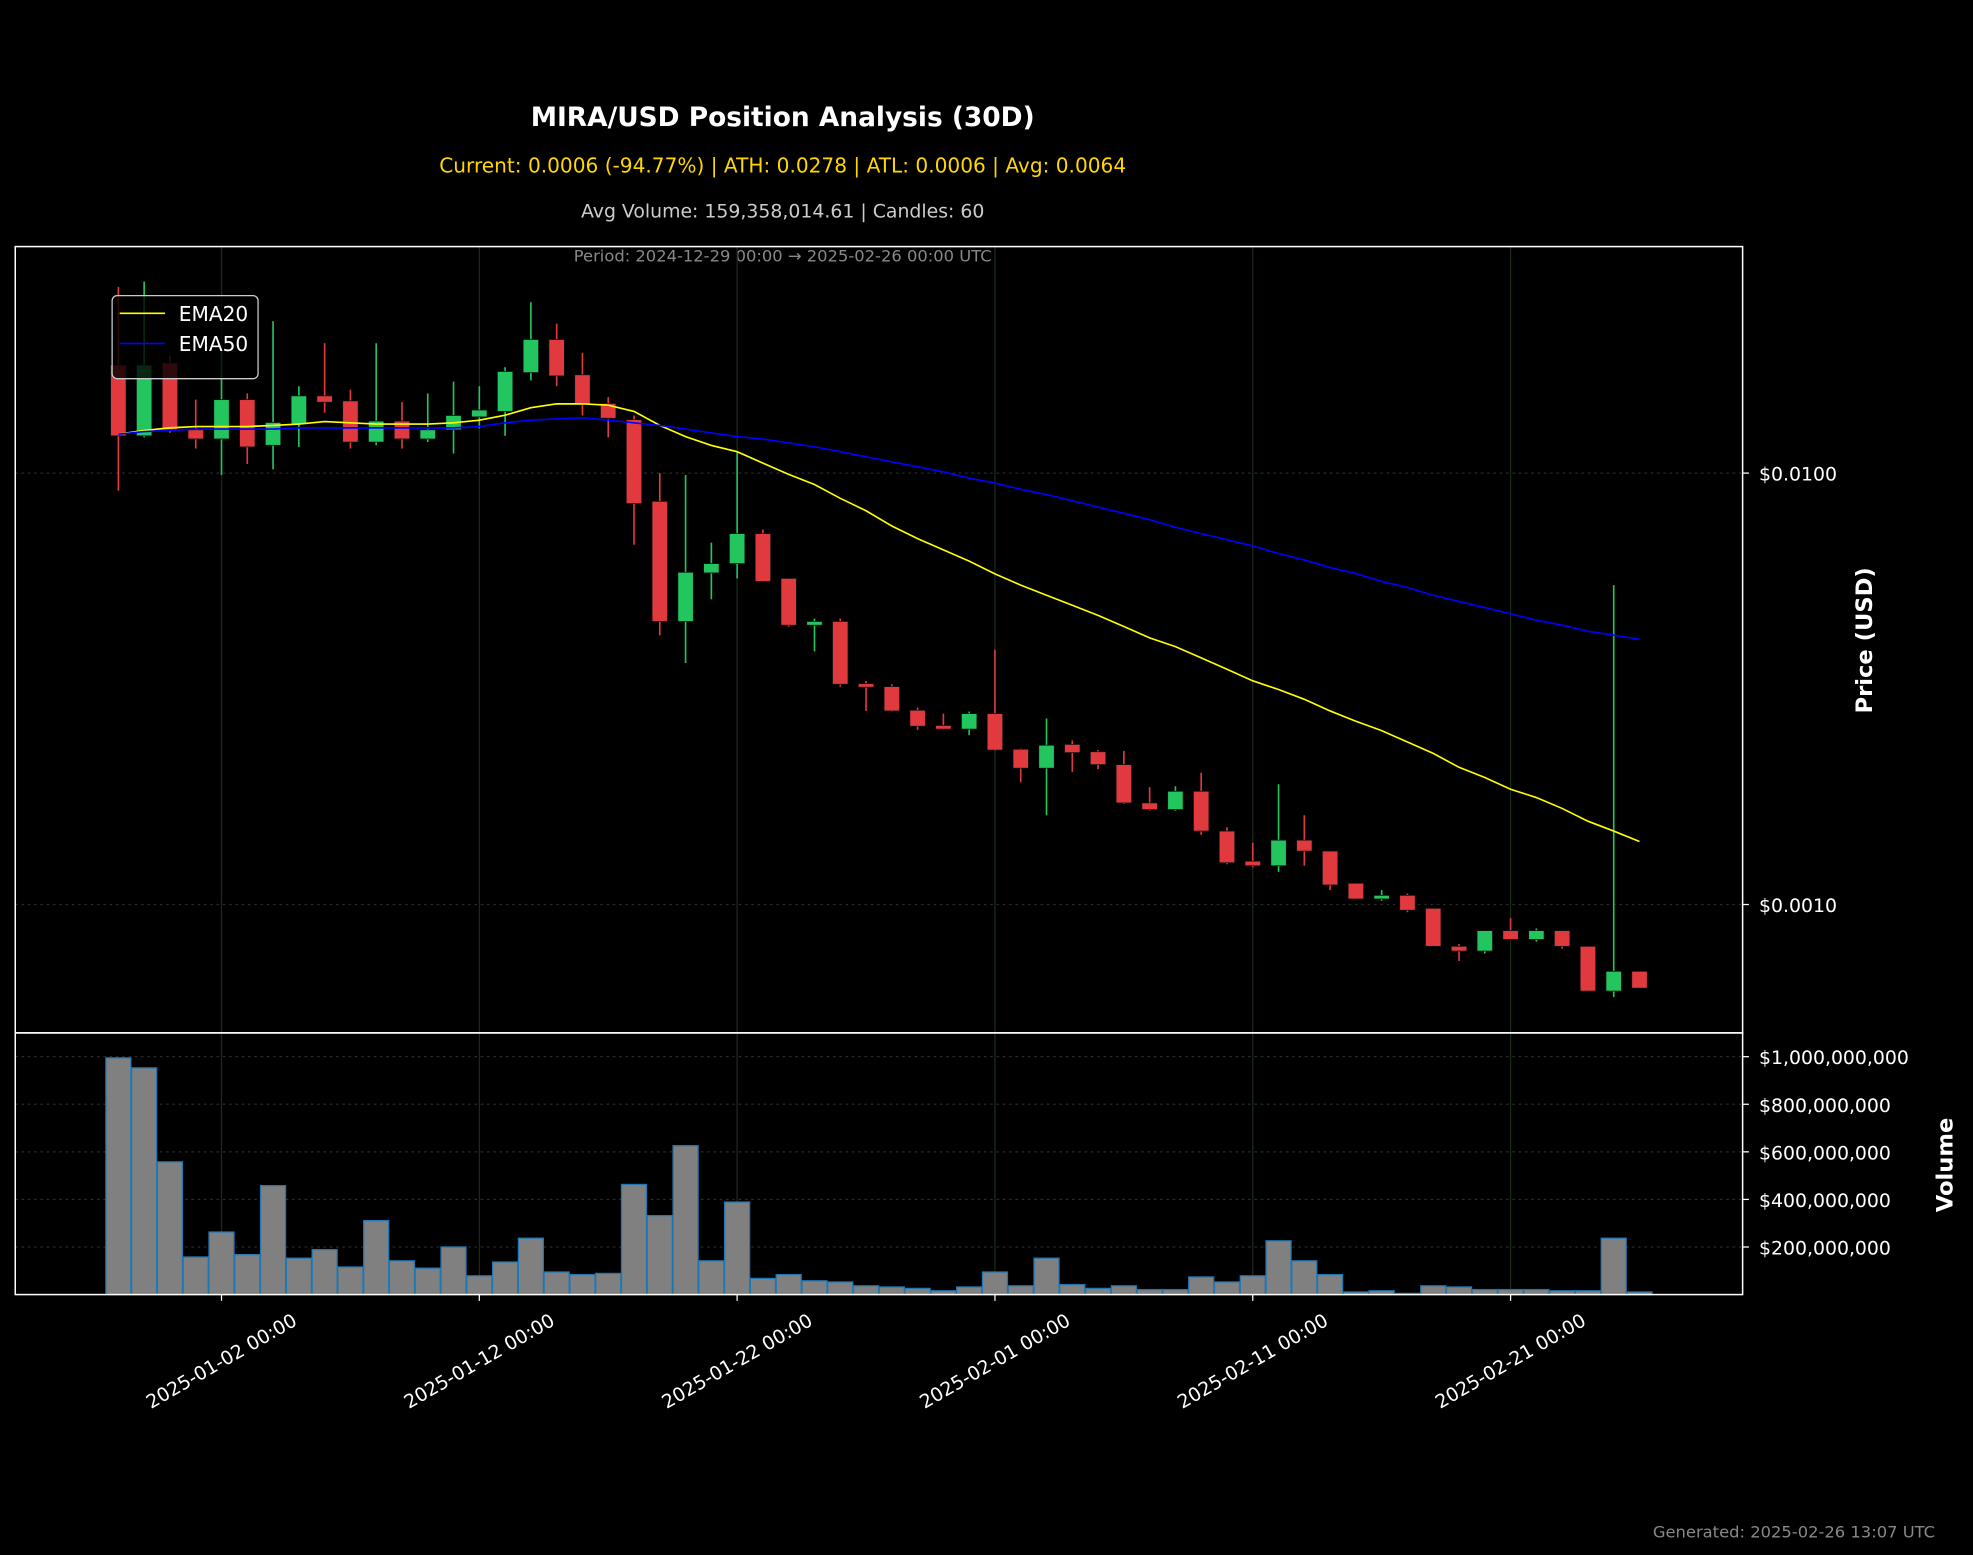 The image size is (1973, 1555). I want to click on legend-box, so click(185, 337).